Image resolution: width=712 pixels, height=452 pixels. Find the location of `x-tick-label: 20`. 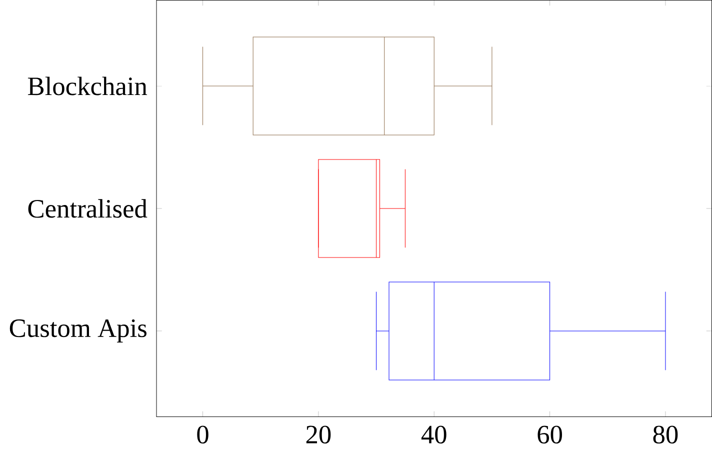

x-tick-label: 20 is located at coordinates (318, 435).